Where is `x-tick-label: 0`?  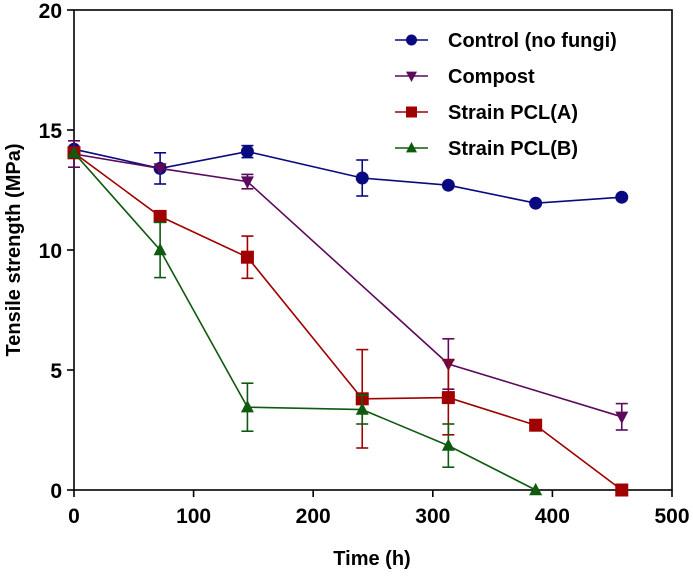
x-tick-label: 0 is located at coordinates (74, 516).